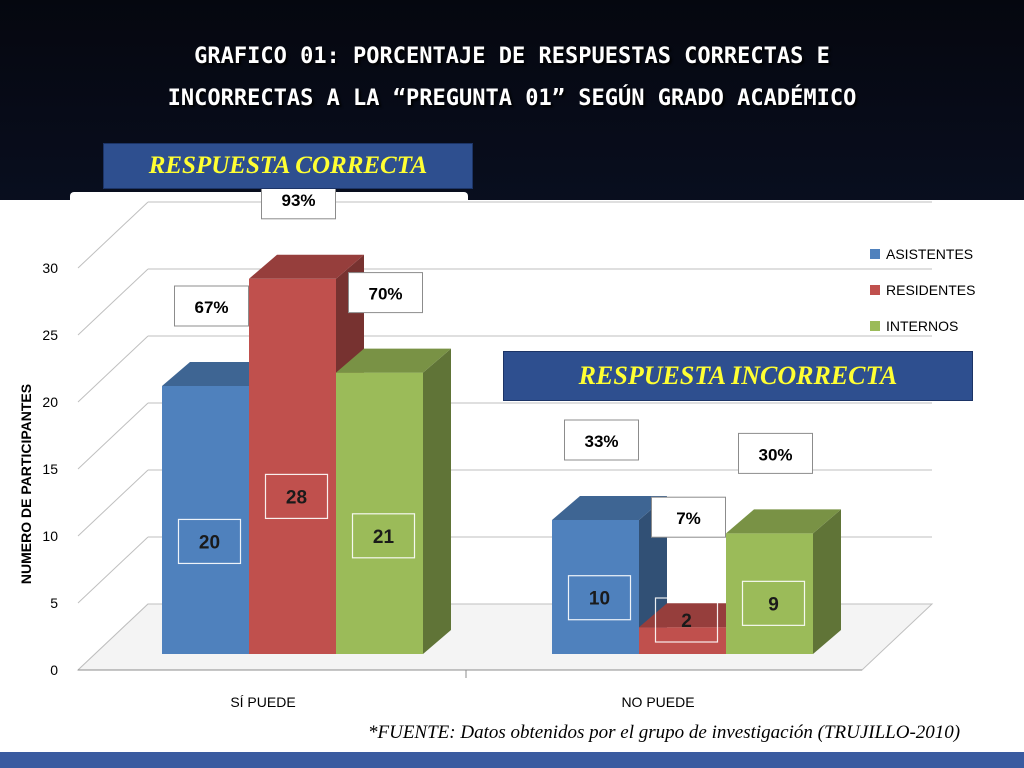  Describe the element at coordinates (930, 290) in the screenshot. I see `legend-label-residentes: RESIDENTES` at that location.